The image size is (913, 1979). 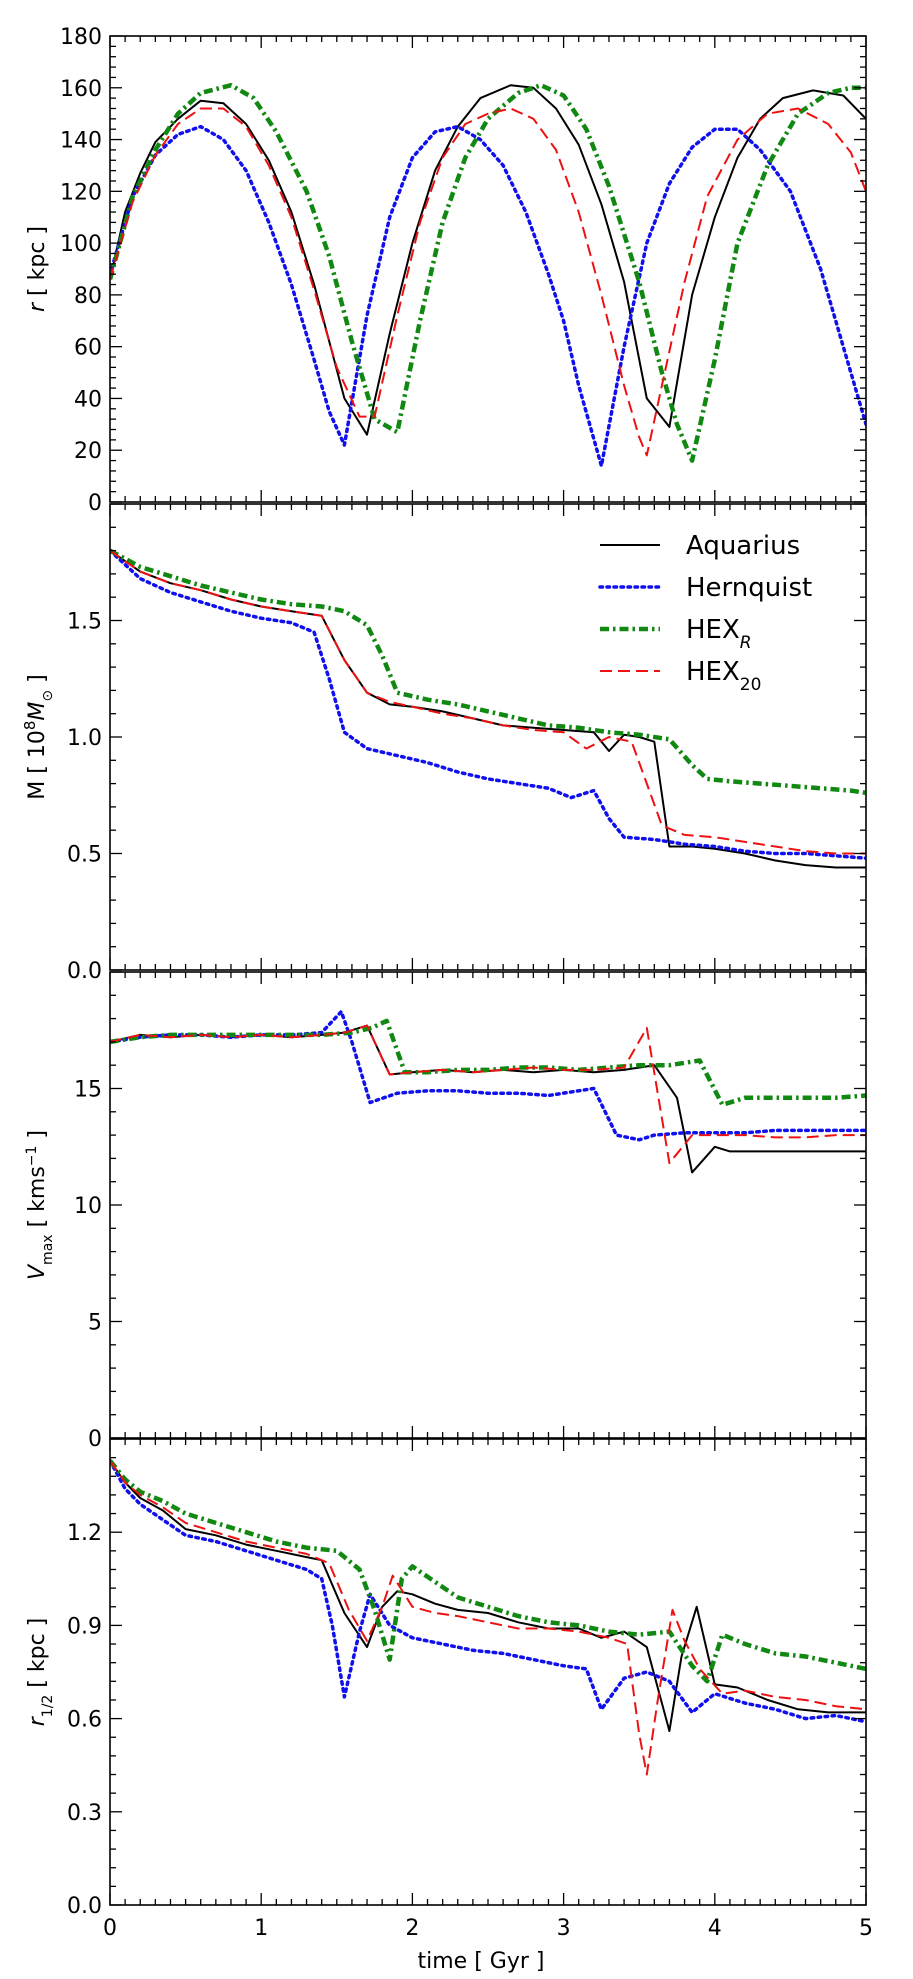 What do you see at coordinates (84, 855) in the screenshot?
I see `y-tick-label: 0.5` at bounding box center [84, 855].